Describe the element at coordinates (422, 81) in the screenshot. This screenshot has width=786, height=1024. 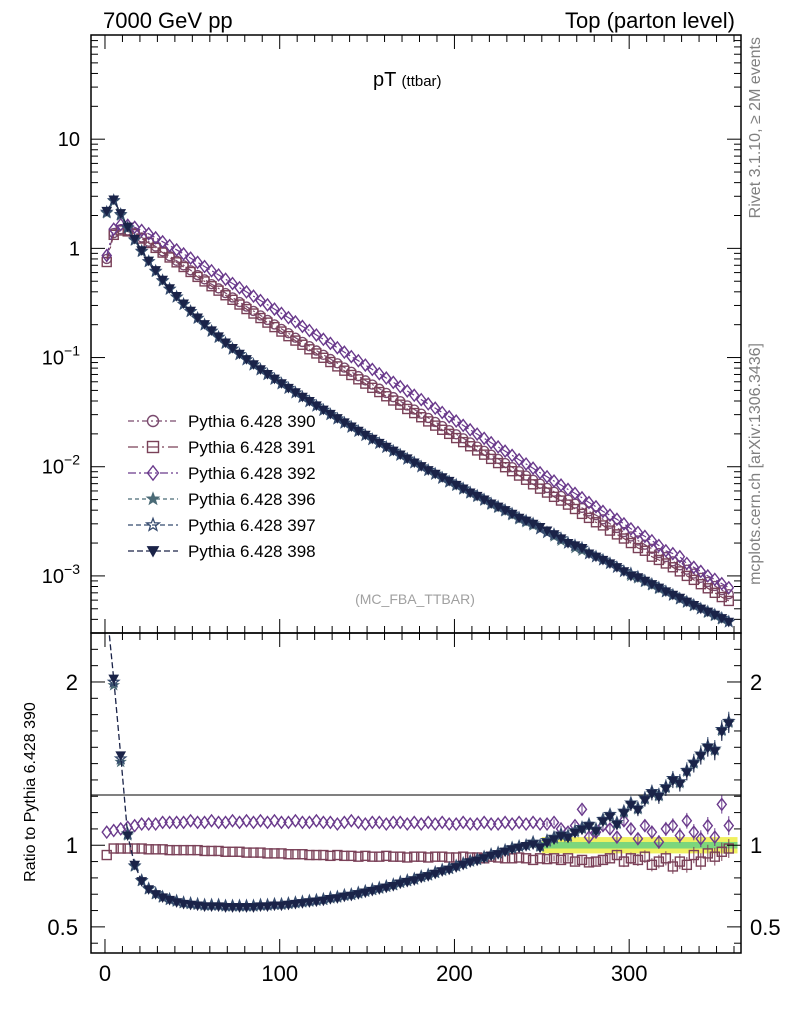
I see `main-title-subtext: (ttbar)` at that location.